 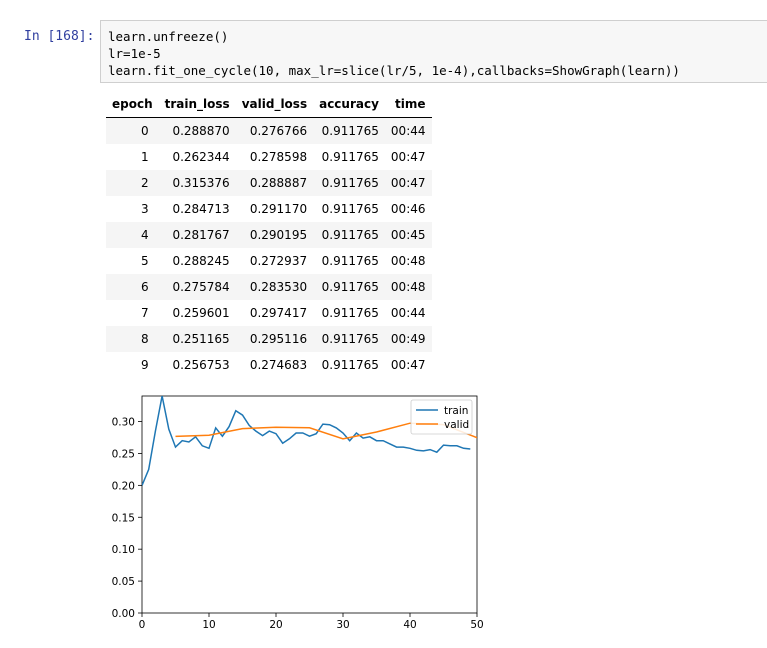 What do you see at coordinates (201, 261) in the screenshot?
I see `train-loss-cell: 0.288245` at bounding box center [201, 261].